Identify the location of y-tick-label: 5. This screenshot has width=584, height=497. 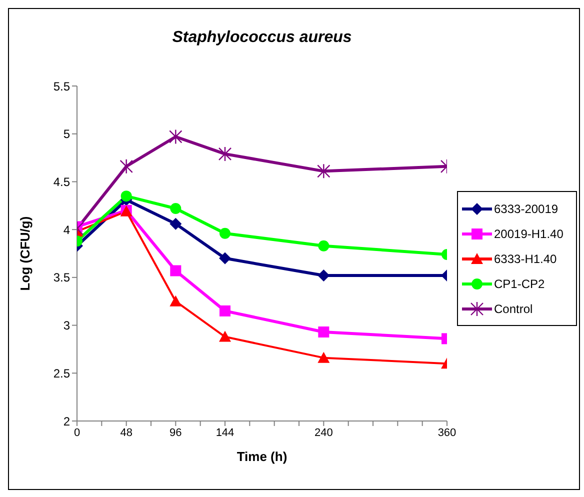
(66, 134).